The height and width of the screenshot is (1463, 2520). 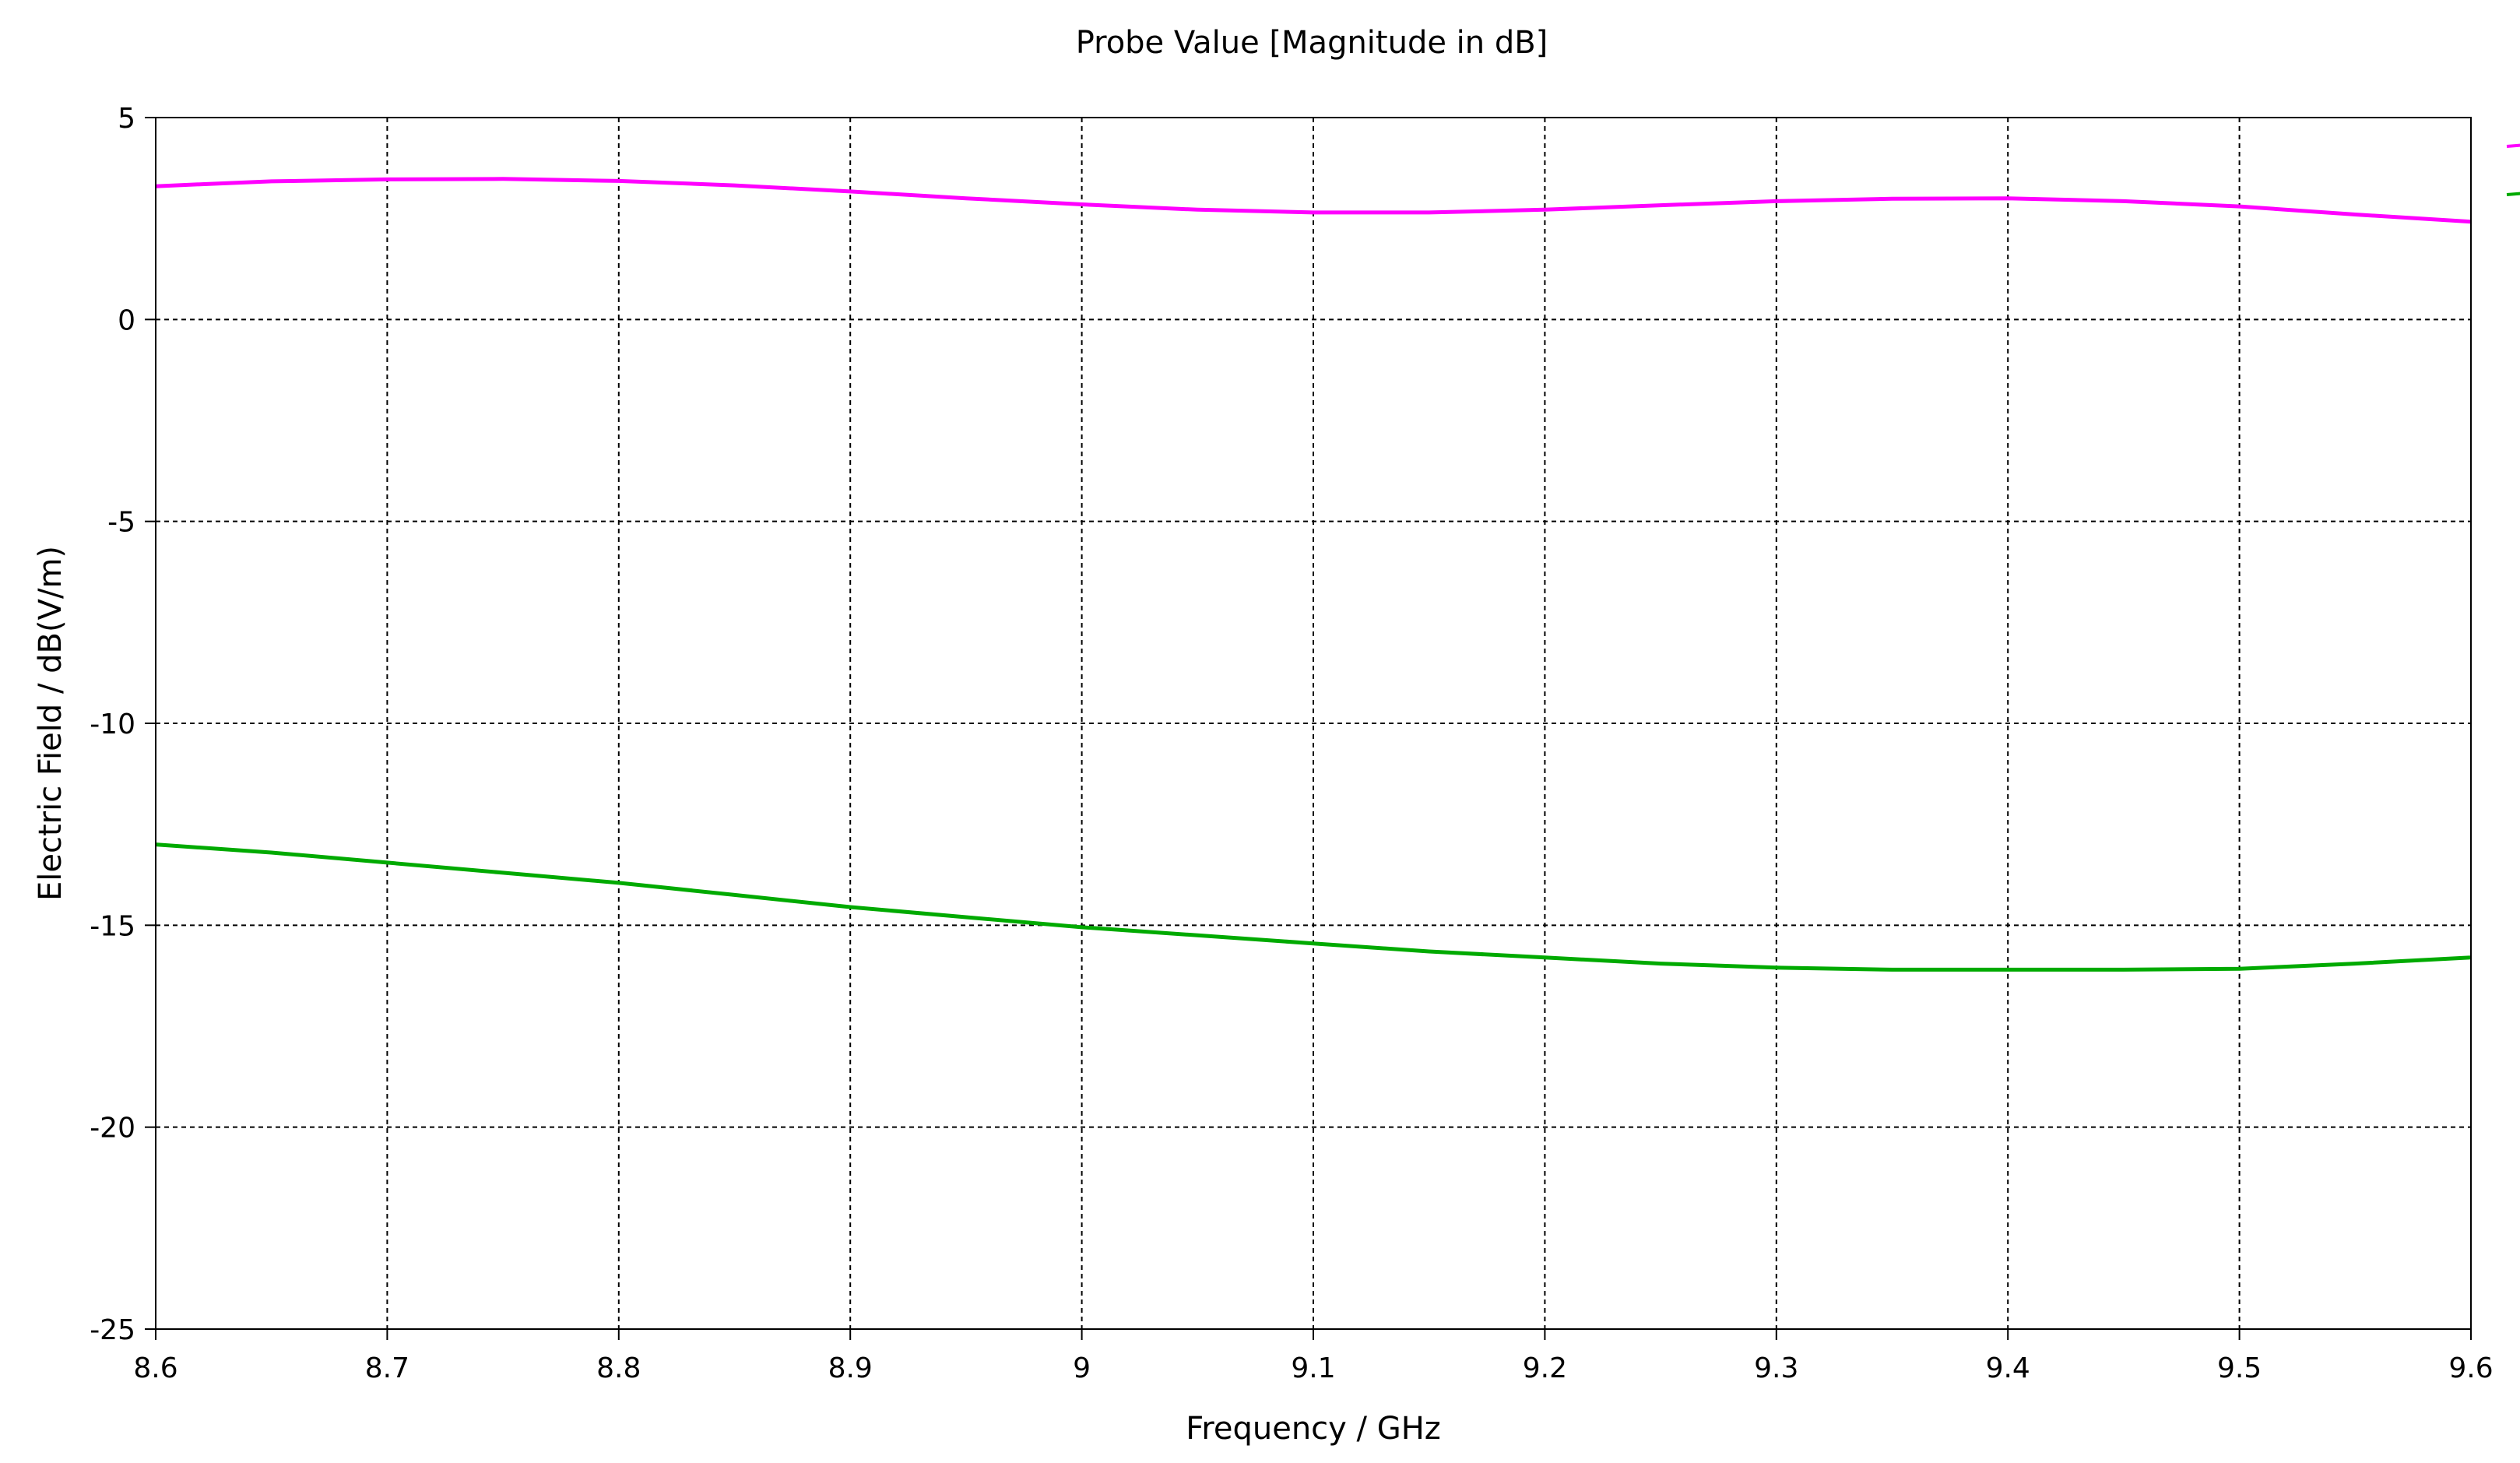 I want to click on x-tick-label: 9, so click(x=1082, y=1368).